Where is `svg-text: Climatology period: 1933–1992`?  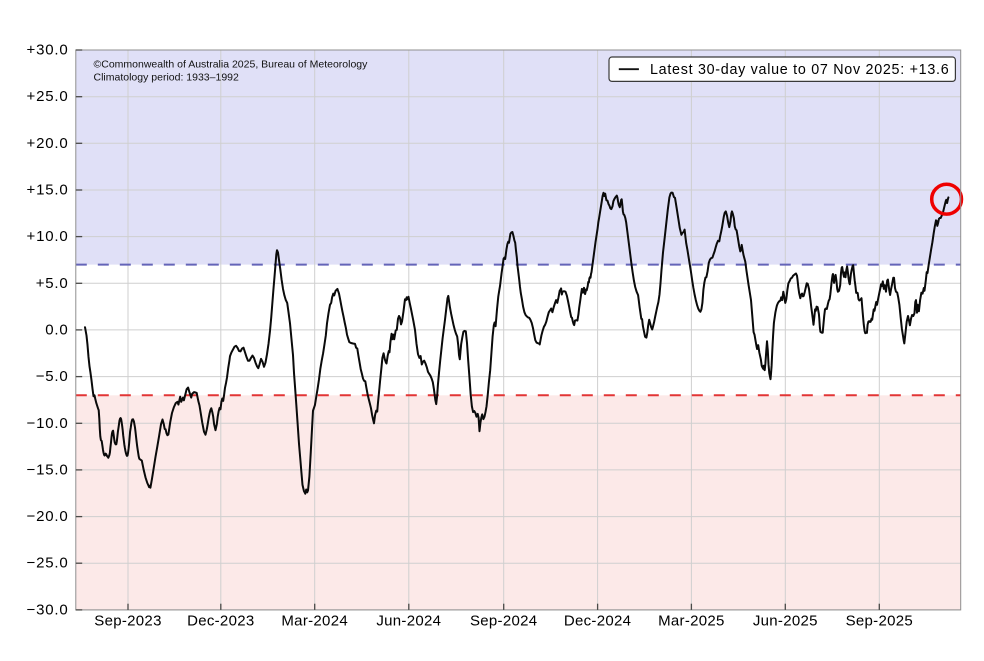
svg-text: Climatology period: 1933–1992 is located at coordinates (167, 77).